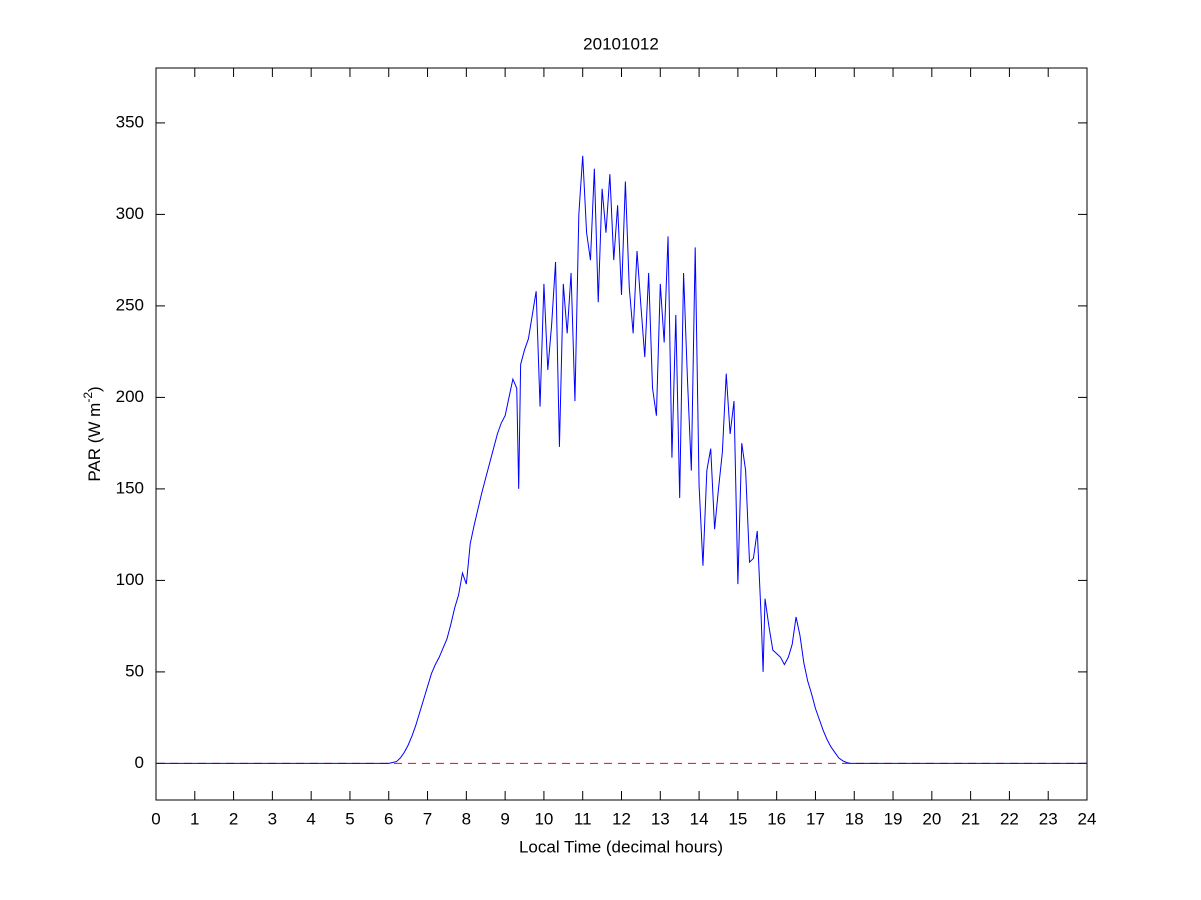  I want to click on x-tick-label: 23, so click(1048, 818).